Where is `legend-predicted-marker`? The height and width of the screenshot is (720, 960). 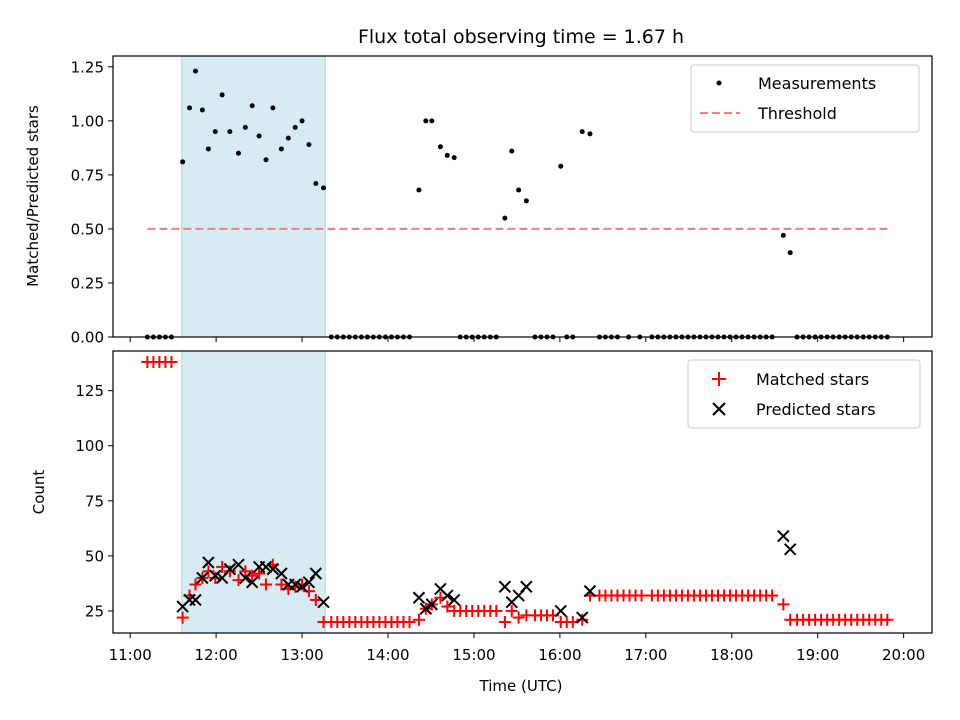 legend-predicted-marker is located at coordinates (719, 409).